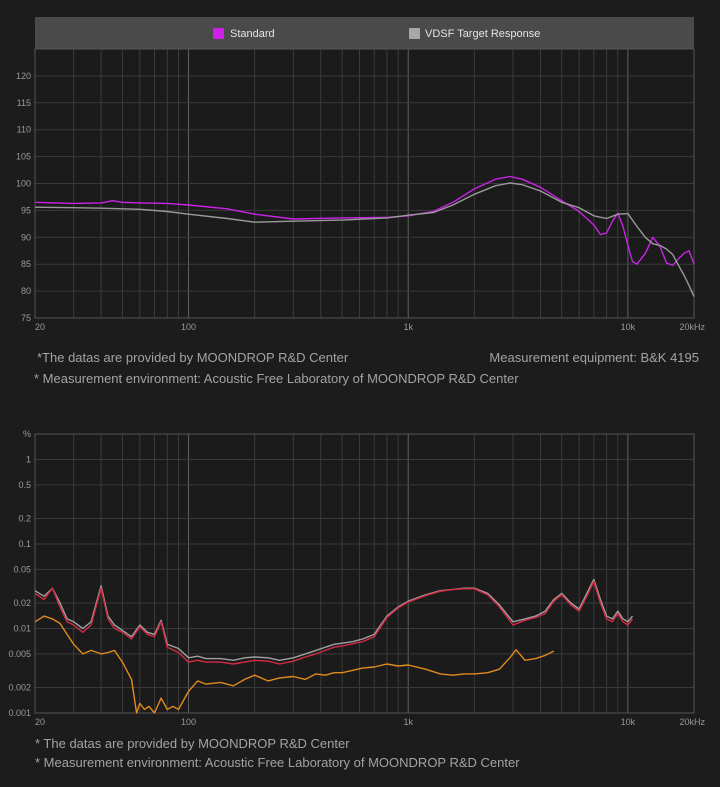  I want to click on thd-y-tick-label: 0.1, so click(24, 544).